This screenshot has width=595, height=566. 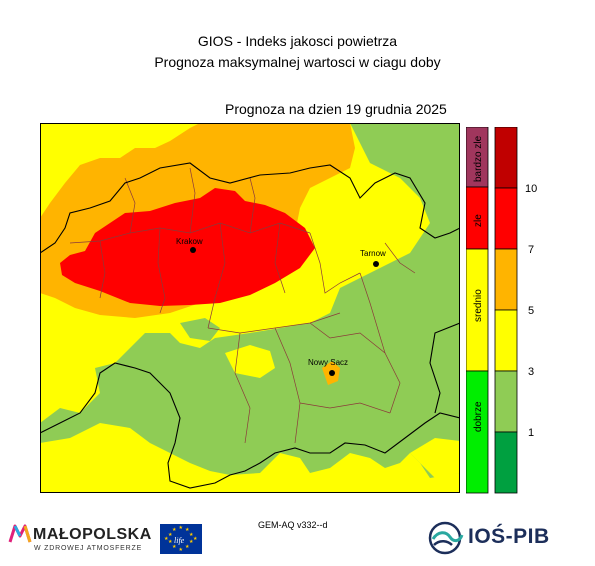 What do you see at coordinates (332, 373) in the screenshot?
I see `city-marker-nowy-sacz` at bounding box center [332, 373].